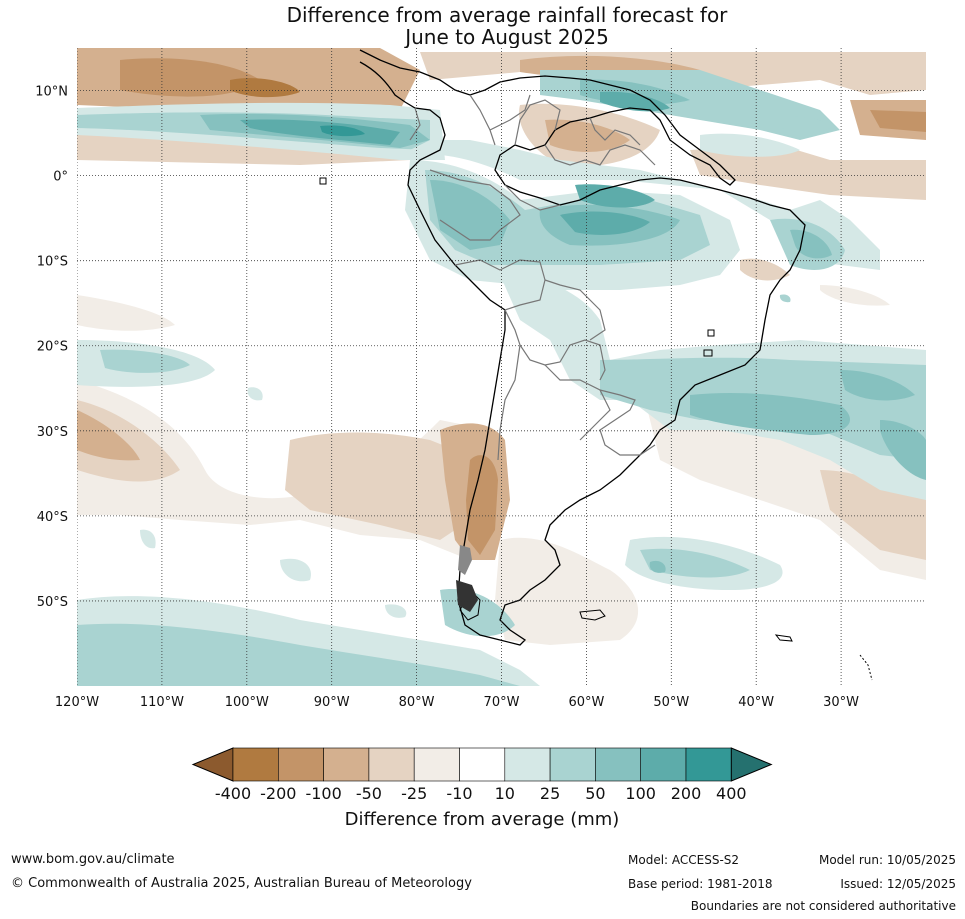  Describe the element at coordinates (162, 702) in the screenshot. I see `longitude-label: 110°W` at that location.